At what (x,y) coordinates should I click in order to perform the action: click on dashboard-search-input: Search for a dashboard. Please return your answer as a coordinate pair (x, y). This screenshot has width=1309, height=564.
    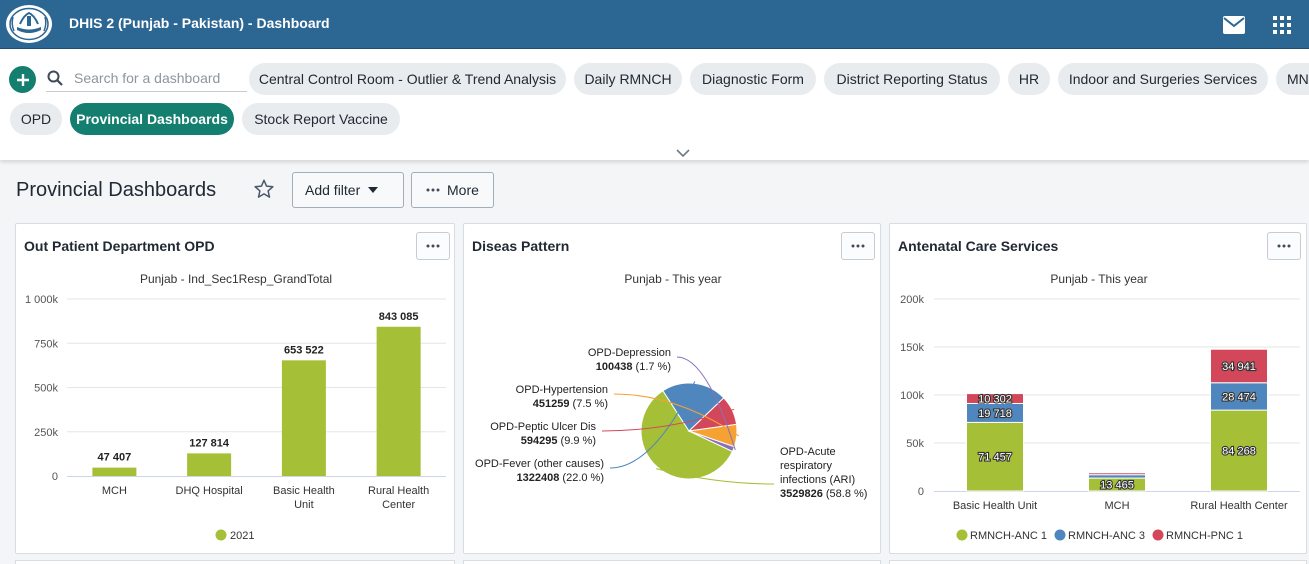
    Looking at the image, I should click on (146, 77).